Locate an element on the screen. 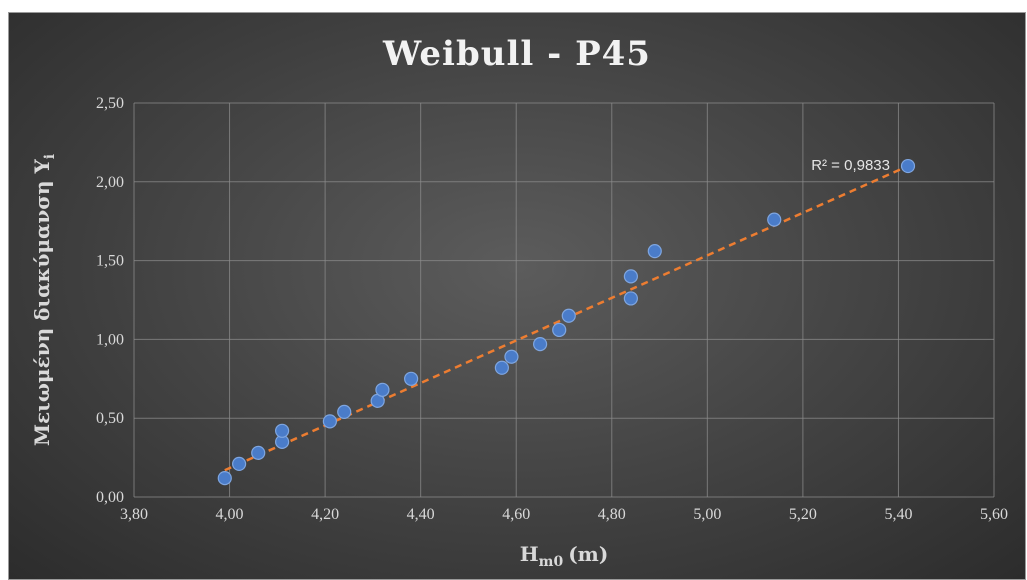 Image resolution: width=1027 pixels, height=580 pixels. r-squared-annotation: R² = 0,9833 is located at coordinates (850, 165).